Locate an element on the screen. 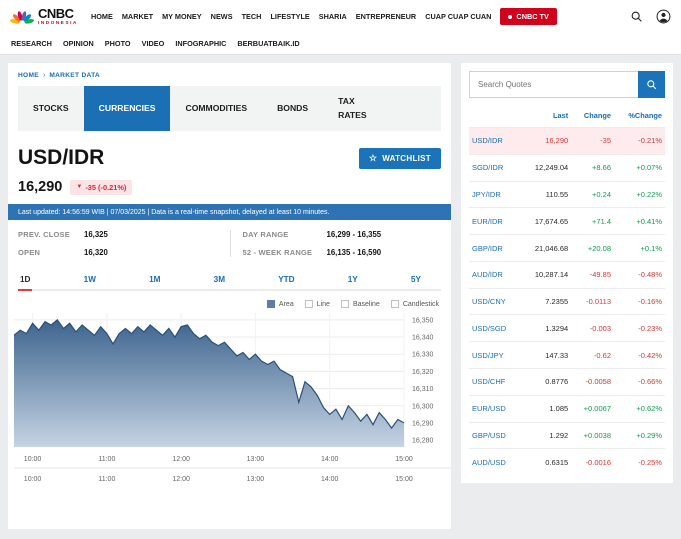 Image resolution: width=681 pixels, height=539 pixels. quote-row-gbp-idr: GBP/IDR 21,046.68 +20.08 +0.1% is located at coordinates (567, 248).